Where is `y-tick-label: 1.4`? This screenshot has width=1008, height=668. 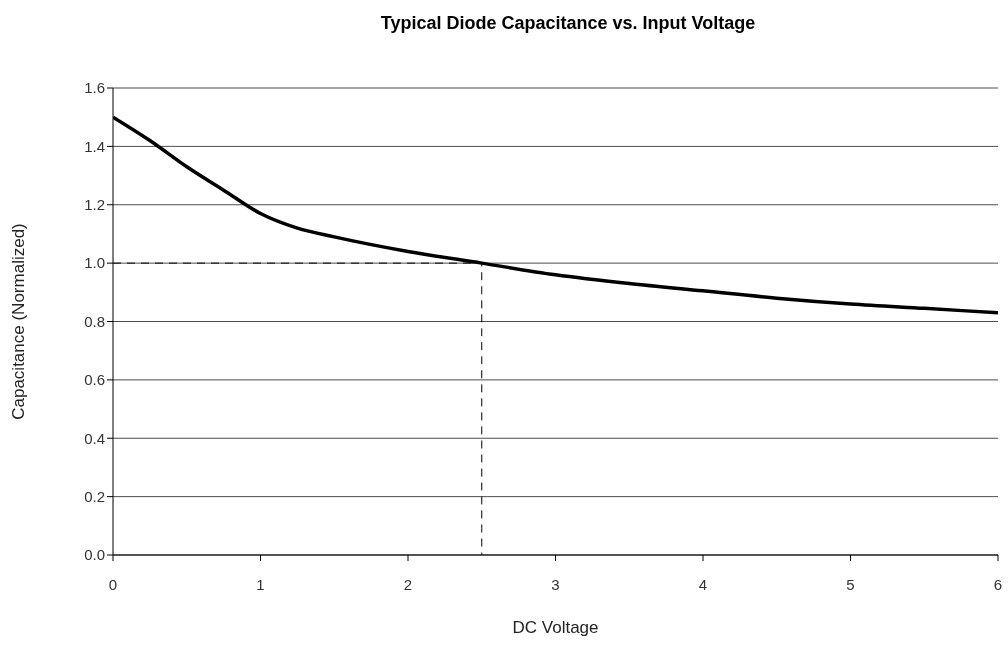
y-tick-label: 1.4 is located at coordinates (94, 146).